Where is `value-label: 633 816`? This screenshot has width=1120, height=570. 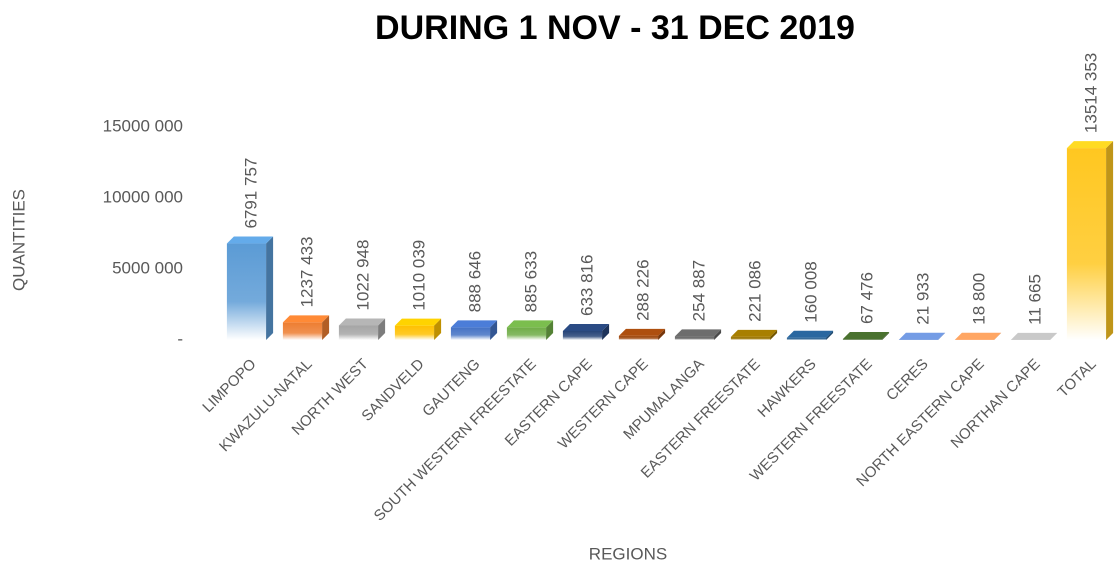 value-label: 633 816 is located at coordinates (586, 285).